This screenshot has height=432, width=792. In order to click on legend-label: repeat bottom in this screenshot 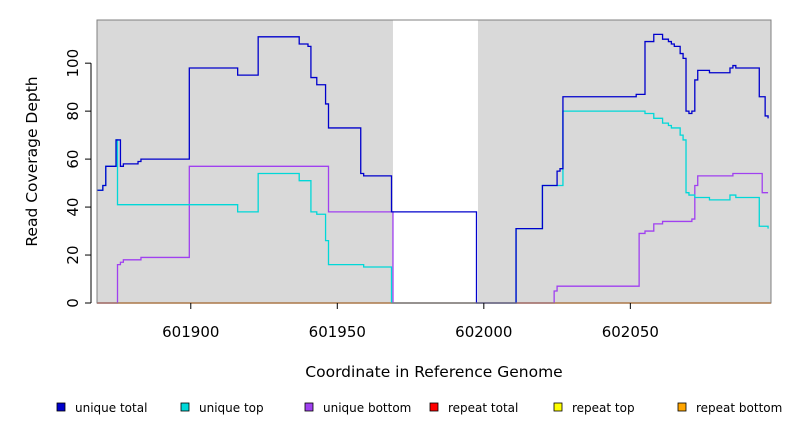, I will do `click(739, 408)`.